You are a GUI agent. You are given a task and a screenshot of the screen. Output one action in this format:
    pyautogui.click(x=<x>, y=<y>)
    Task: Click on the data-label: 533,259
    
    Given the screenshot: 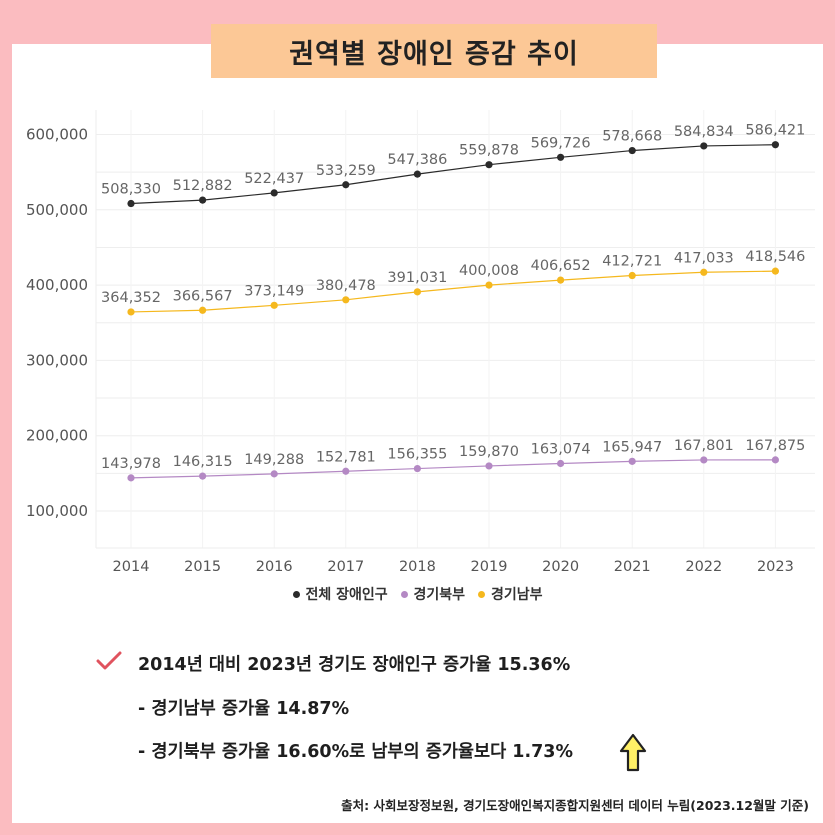 What is the action you would take?
    pyautogui.click(x=346, y=171)
    